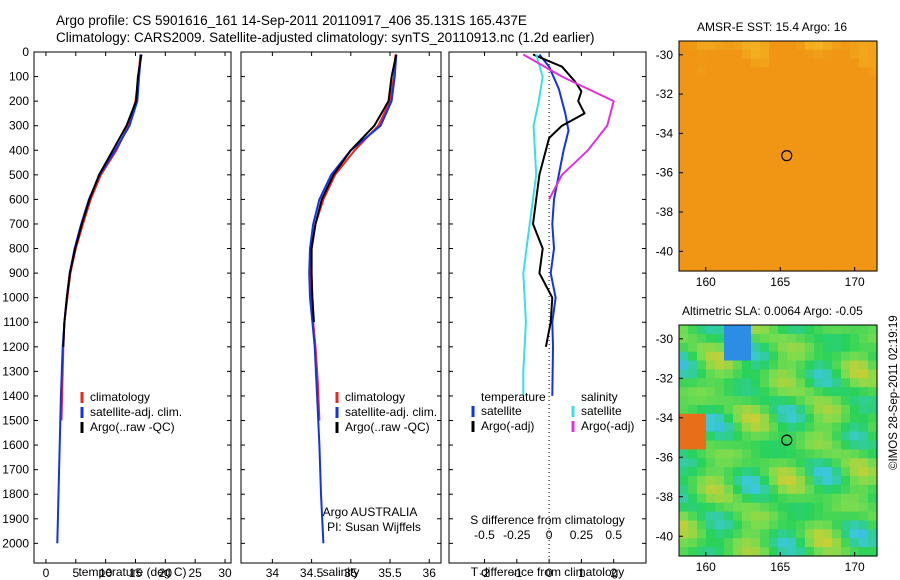 The width and height of the screenshot is (900, 580). What do you see at coordinates (507, 426) in the screenshot?
I see `legend-label: Argo(-adj)` at bounding box center [507, 426].